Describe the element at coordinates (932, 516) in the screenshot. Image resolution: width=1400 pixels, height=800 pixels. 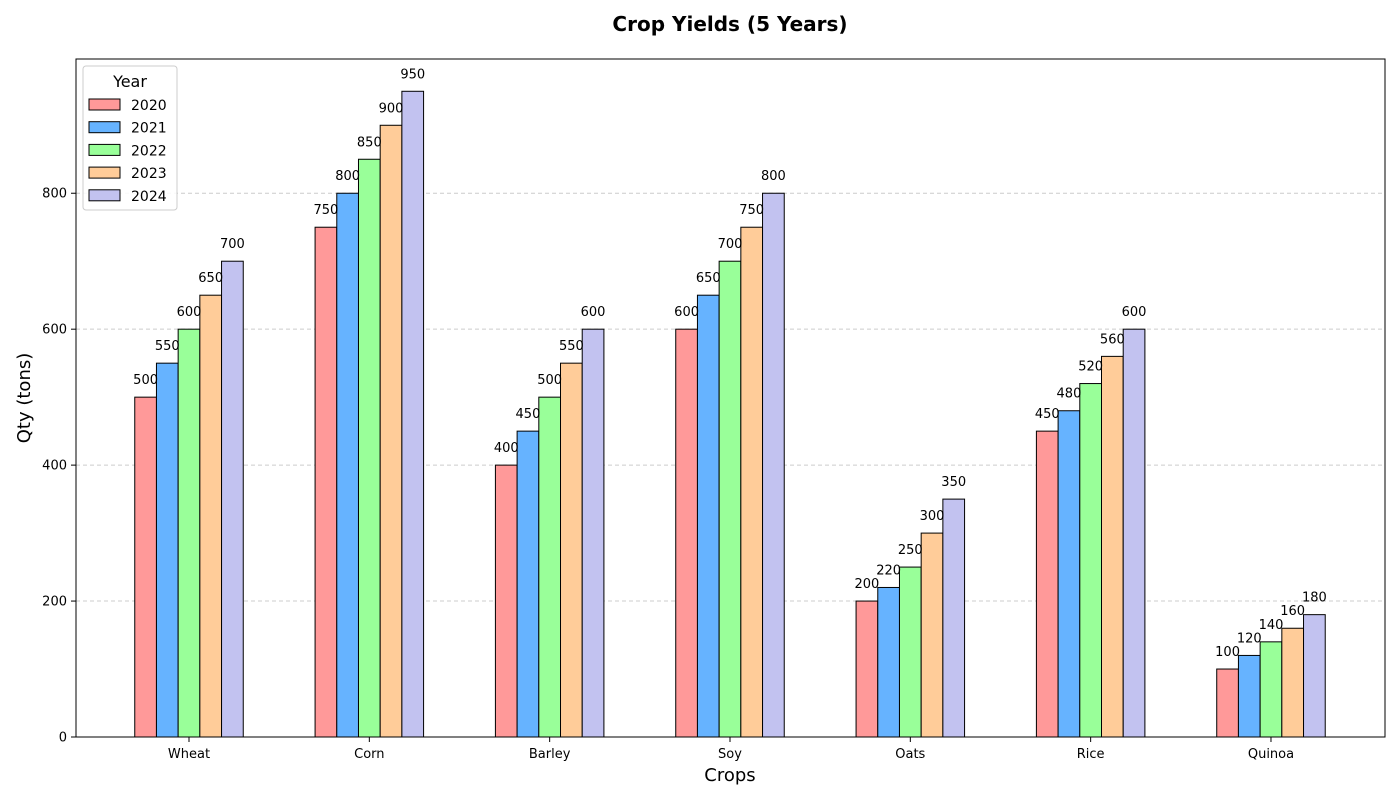
I see `data-label: 300` at that location.